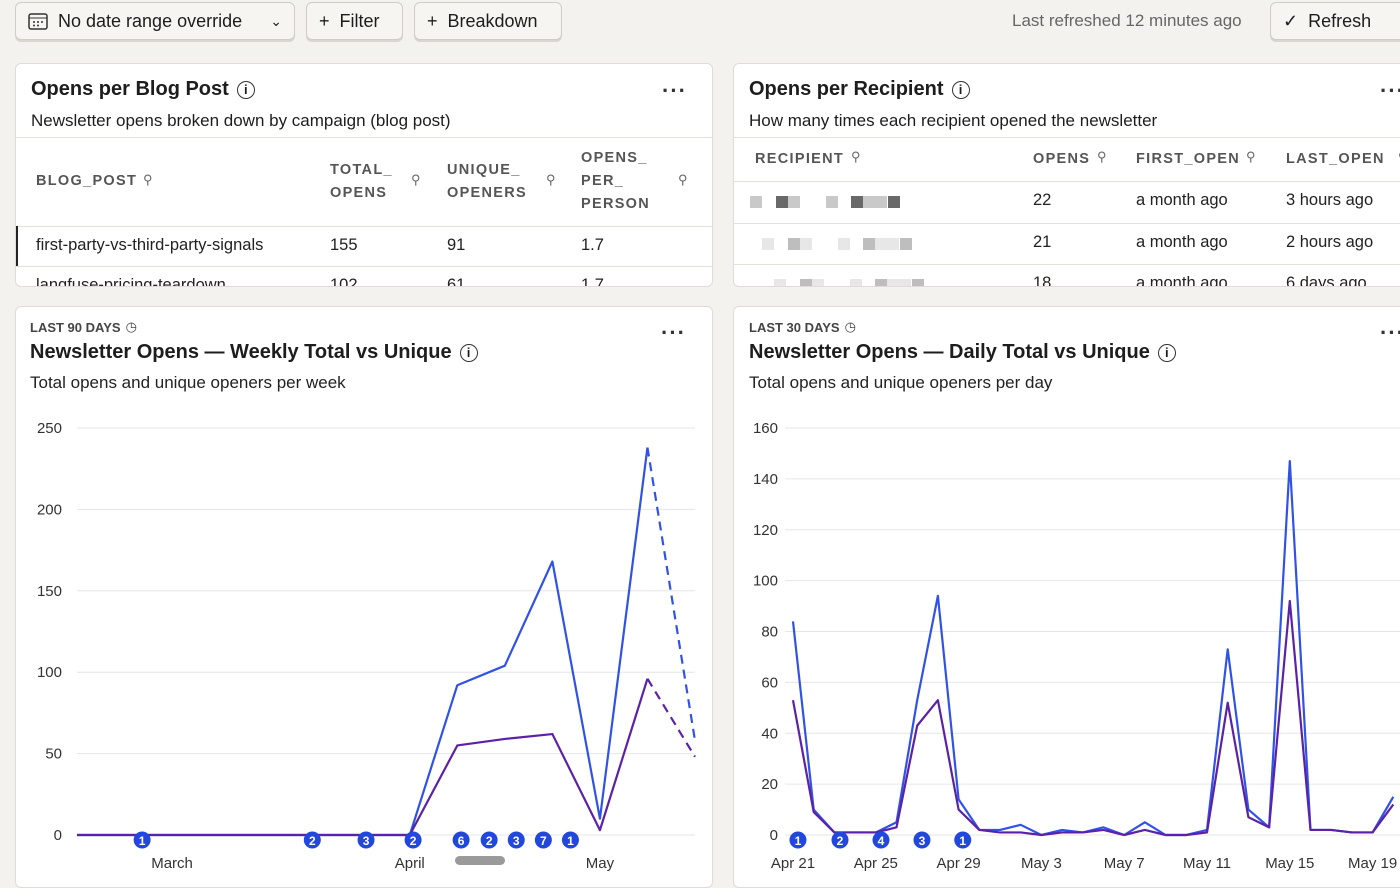  I want to click on refresh-text: Refresh, so click(1340, 20).